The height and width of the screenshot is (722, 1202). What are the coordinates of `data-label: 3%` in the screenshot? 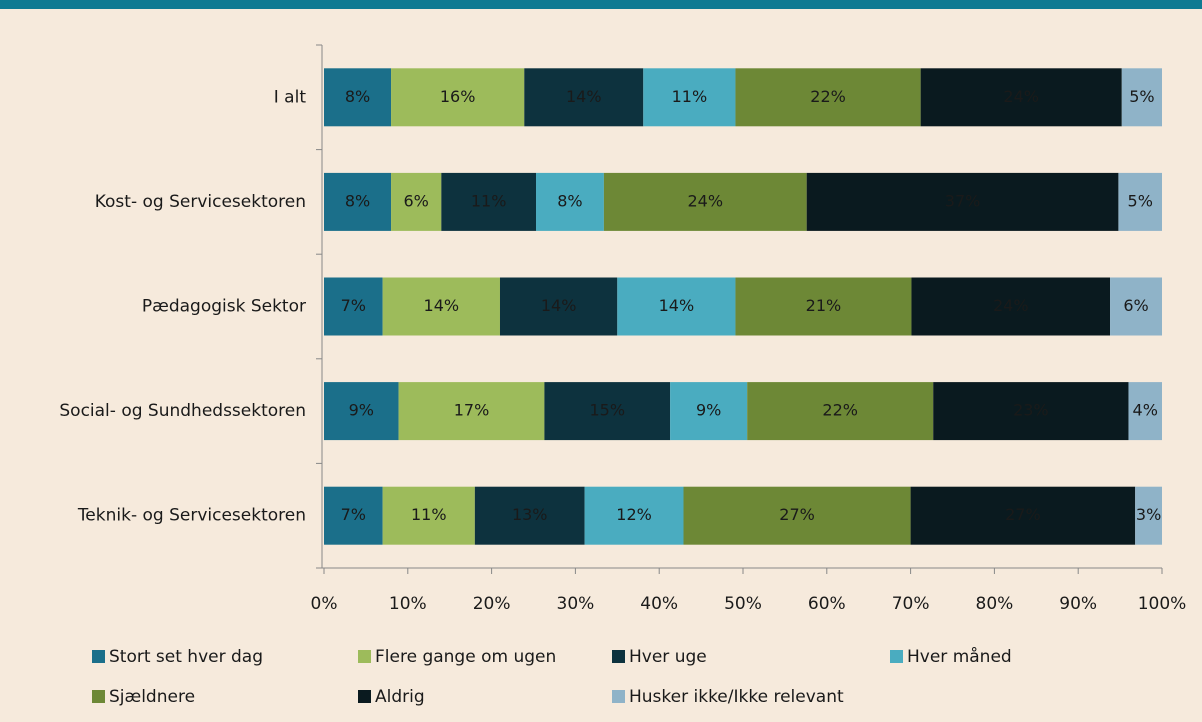 It's located at (1148, 514).